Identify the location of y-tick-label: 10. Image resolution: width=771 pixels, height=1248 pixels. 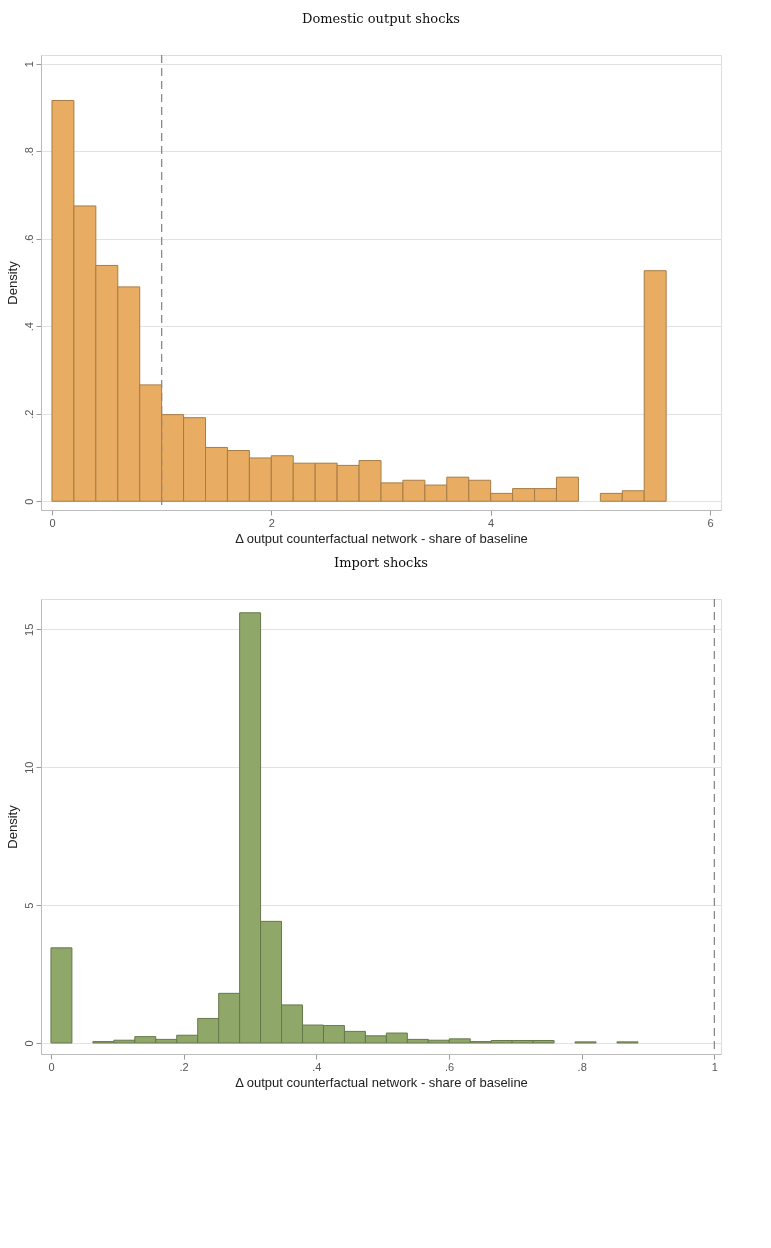
(28, 767).